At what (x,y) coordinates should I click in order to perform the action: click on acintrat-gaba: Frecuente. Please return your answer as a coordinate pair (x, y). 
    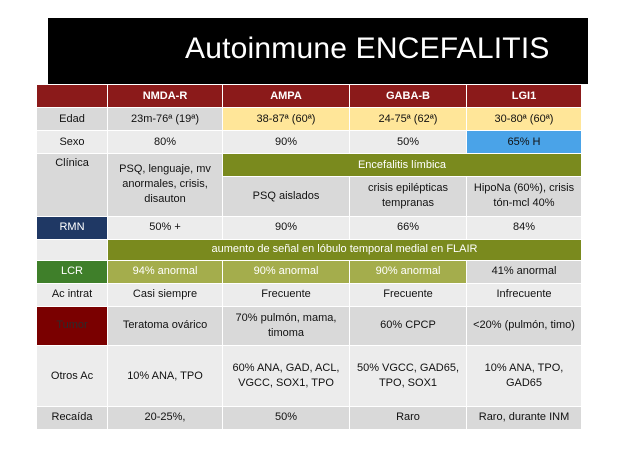
    Looking at the image, I should click on (408, 294).